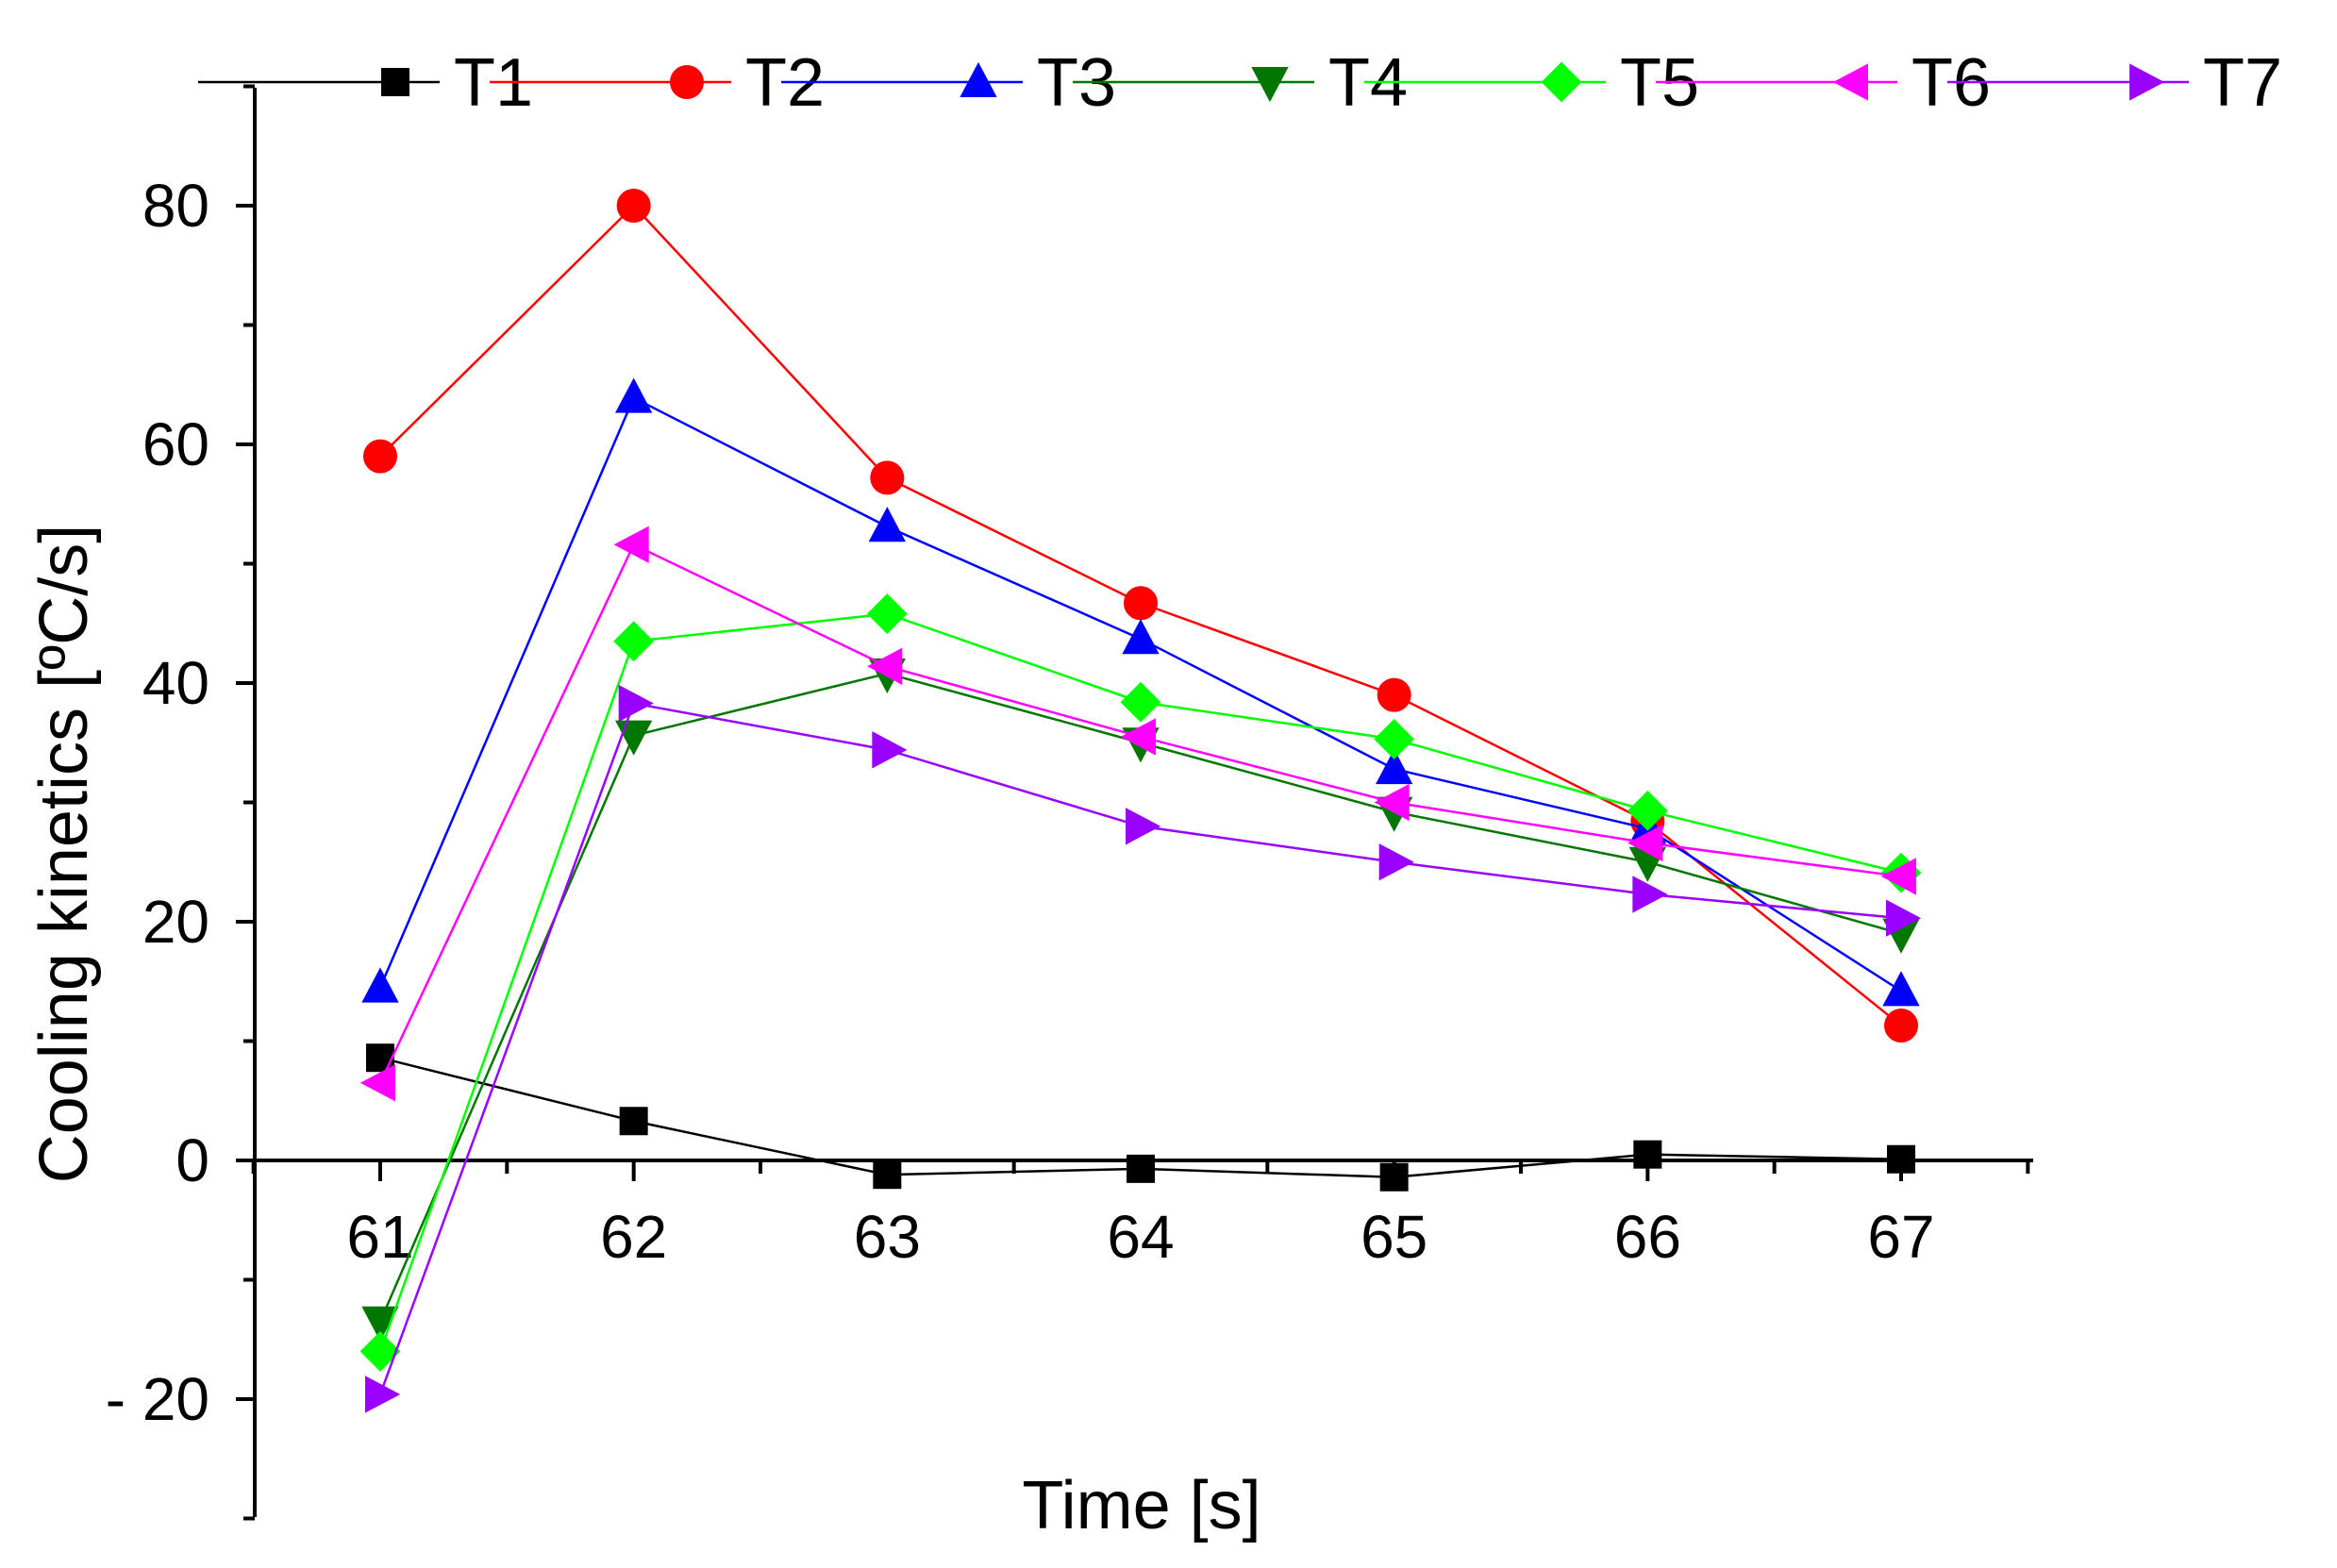 The height and width of the screenshot is (1568, 2337). What do you see at coordinates (1823, 83) in the screenshot?
I see `legend-item-T6: T6` at bounding box center [1823, 83].